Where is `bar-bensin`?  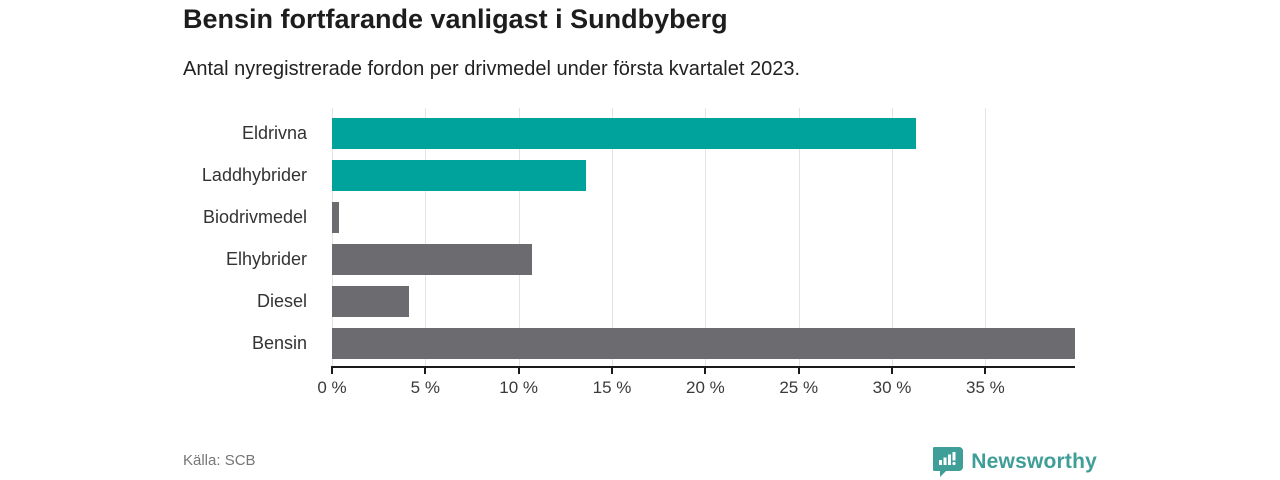 bar-bensin is located at coordinates (703, 343).